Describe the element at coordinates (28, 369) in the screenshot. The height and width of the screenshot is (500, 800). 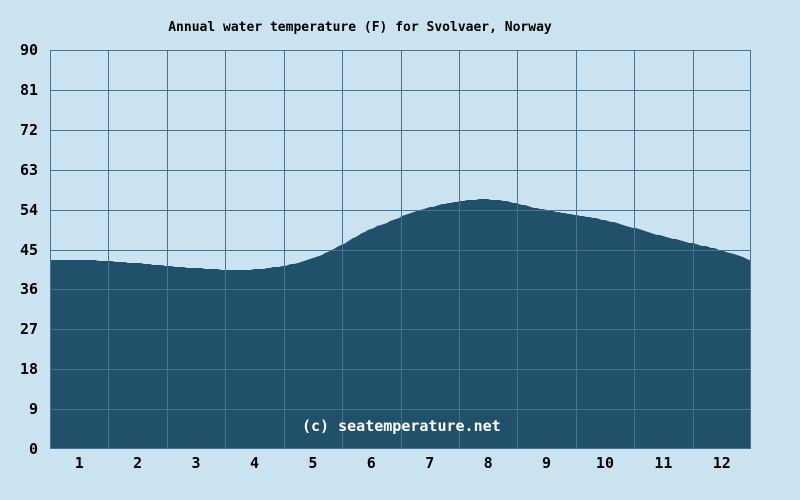
I see `y-tick-label: 18` at that location.